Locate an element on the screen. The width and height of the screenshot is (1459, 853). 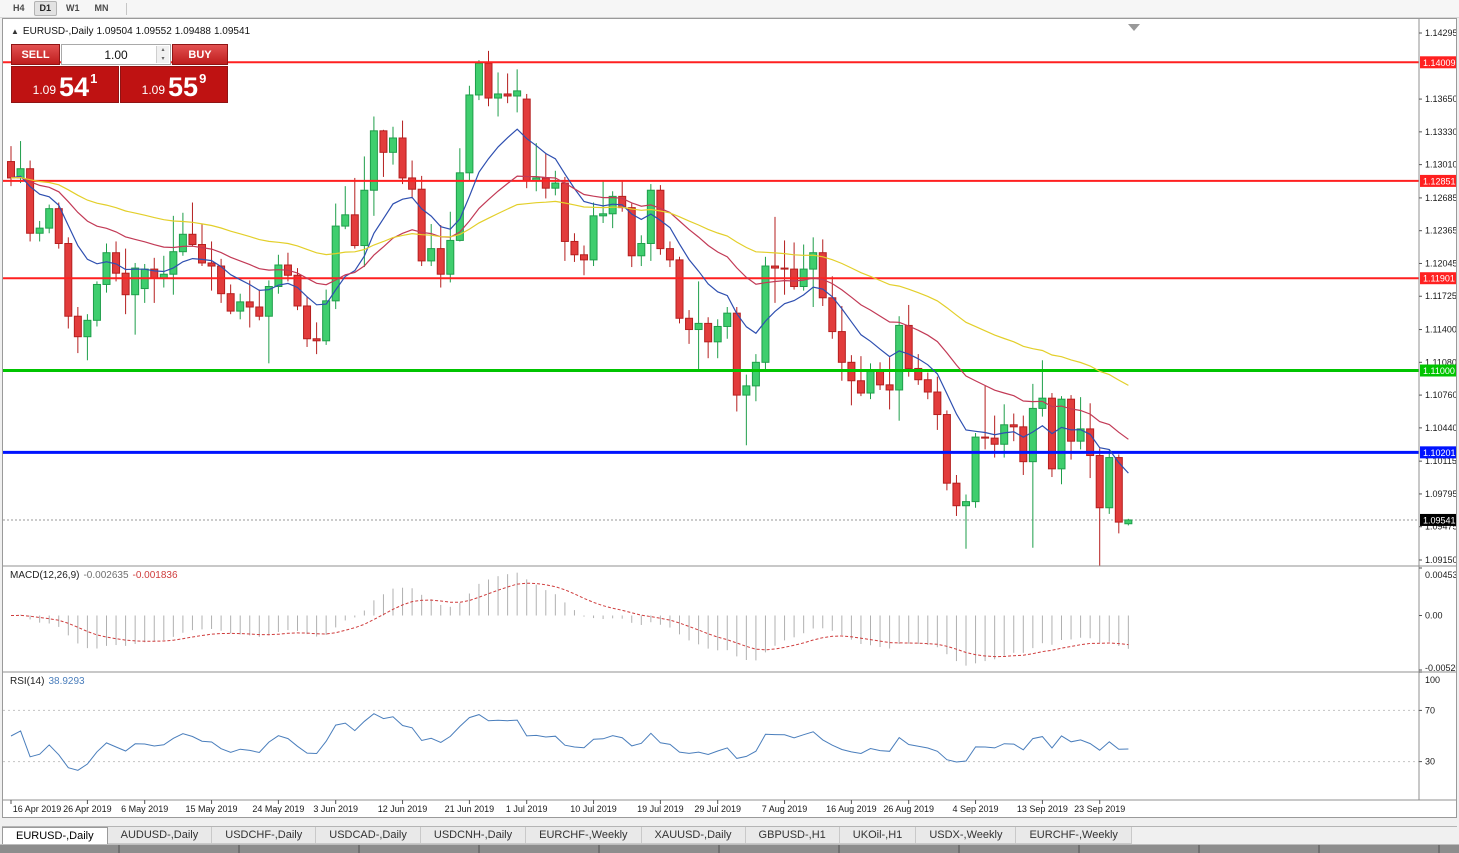
svg-text: 0.00 is located at coordinates (1434, 616).